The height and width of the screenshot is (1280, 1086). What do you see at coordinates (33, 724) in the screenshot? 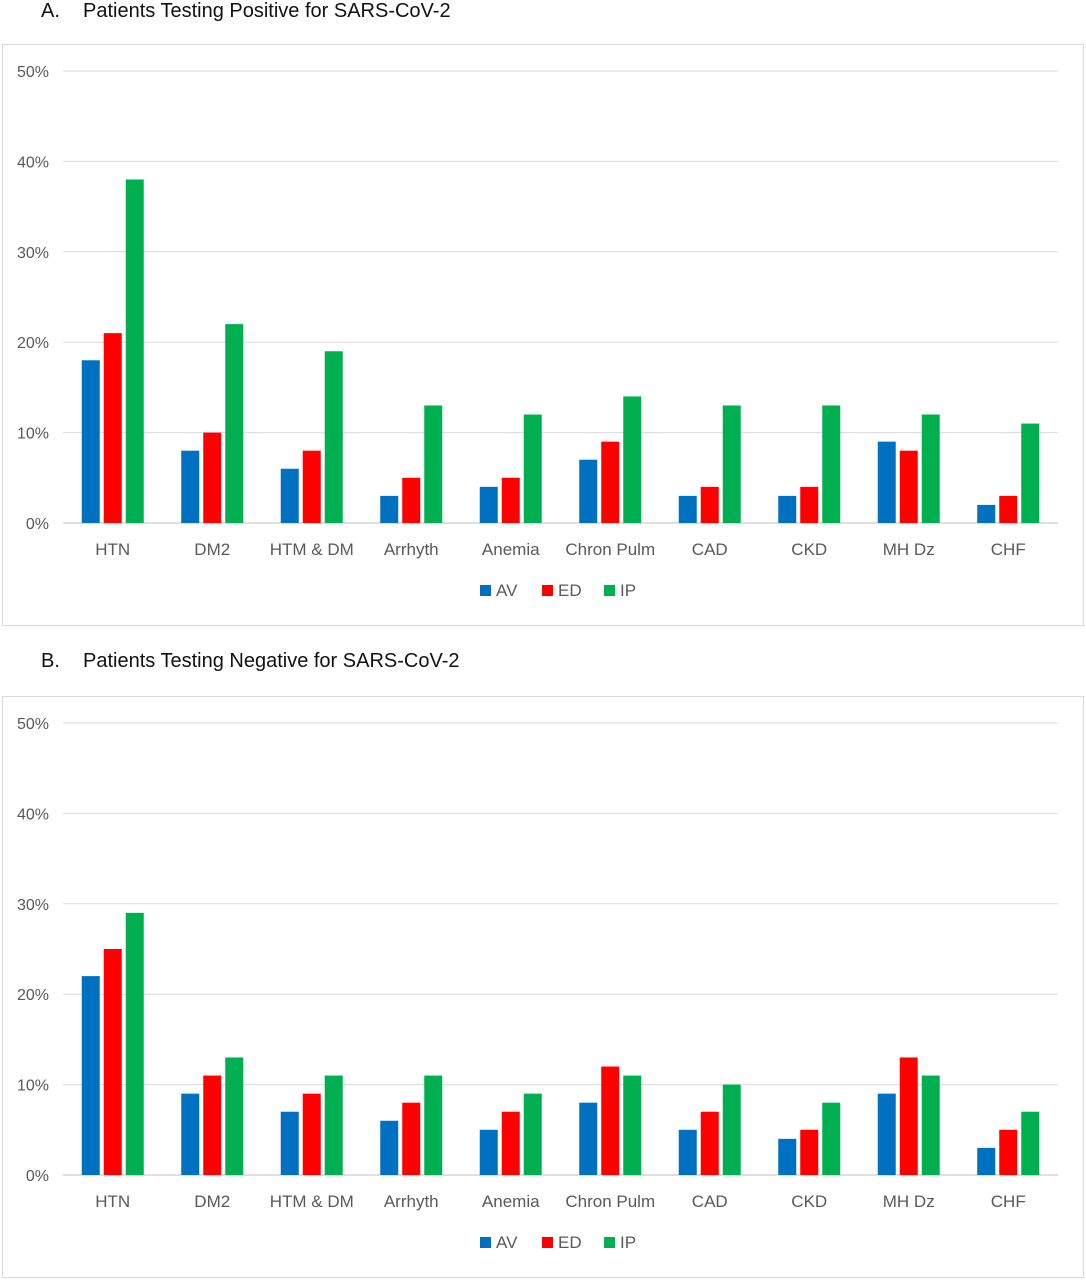
I see `chart-b-y-tick-label: 50%` at bounding box center [33, 724].